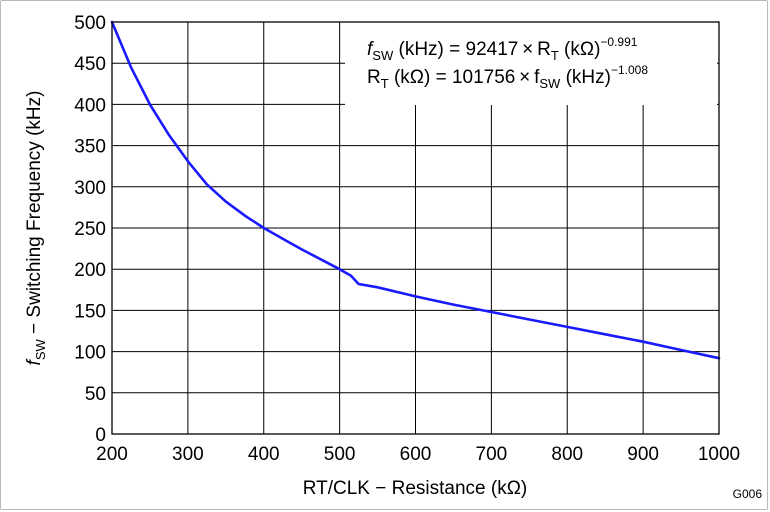 Image resolution: width=770 pixels, height=512 pixels. I want to click on x-tick-label: 300, so click(188, 454).